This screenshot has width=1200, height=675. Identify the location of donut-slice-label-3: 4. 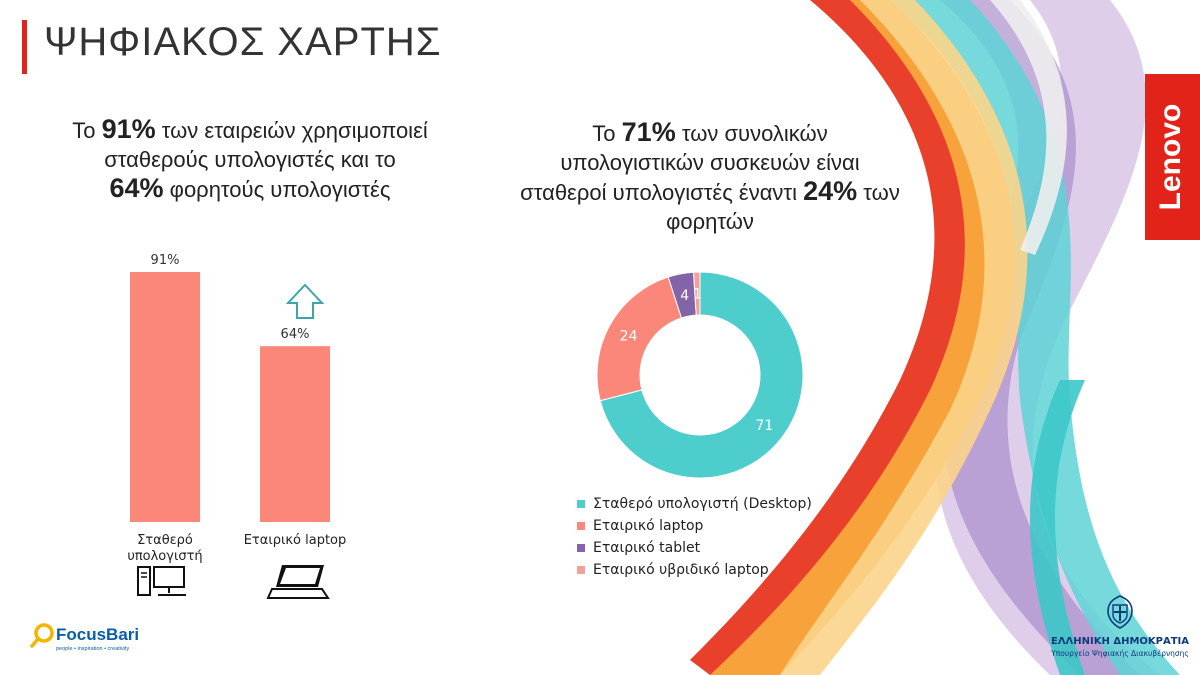
(684, 296).